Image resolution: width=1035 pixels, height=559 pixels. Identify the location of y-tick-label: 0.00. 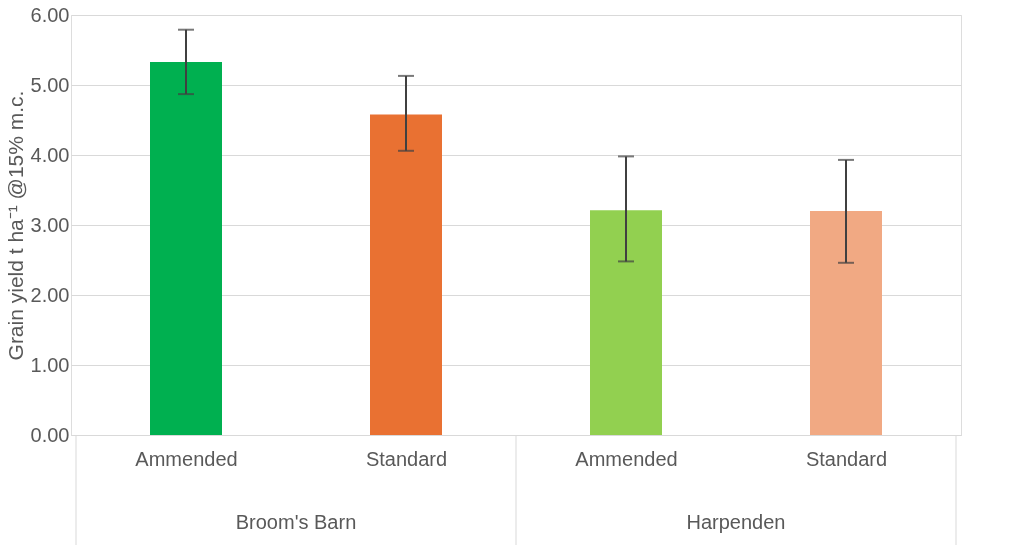
(50, 434).